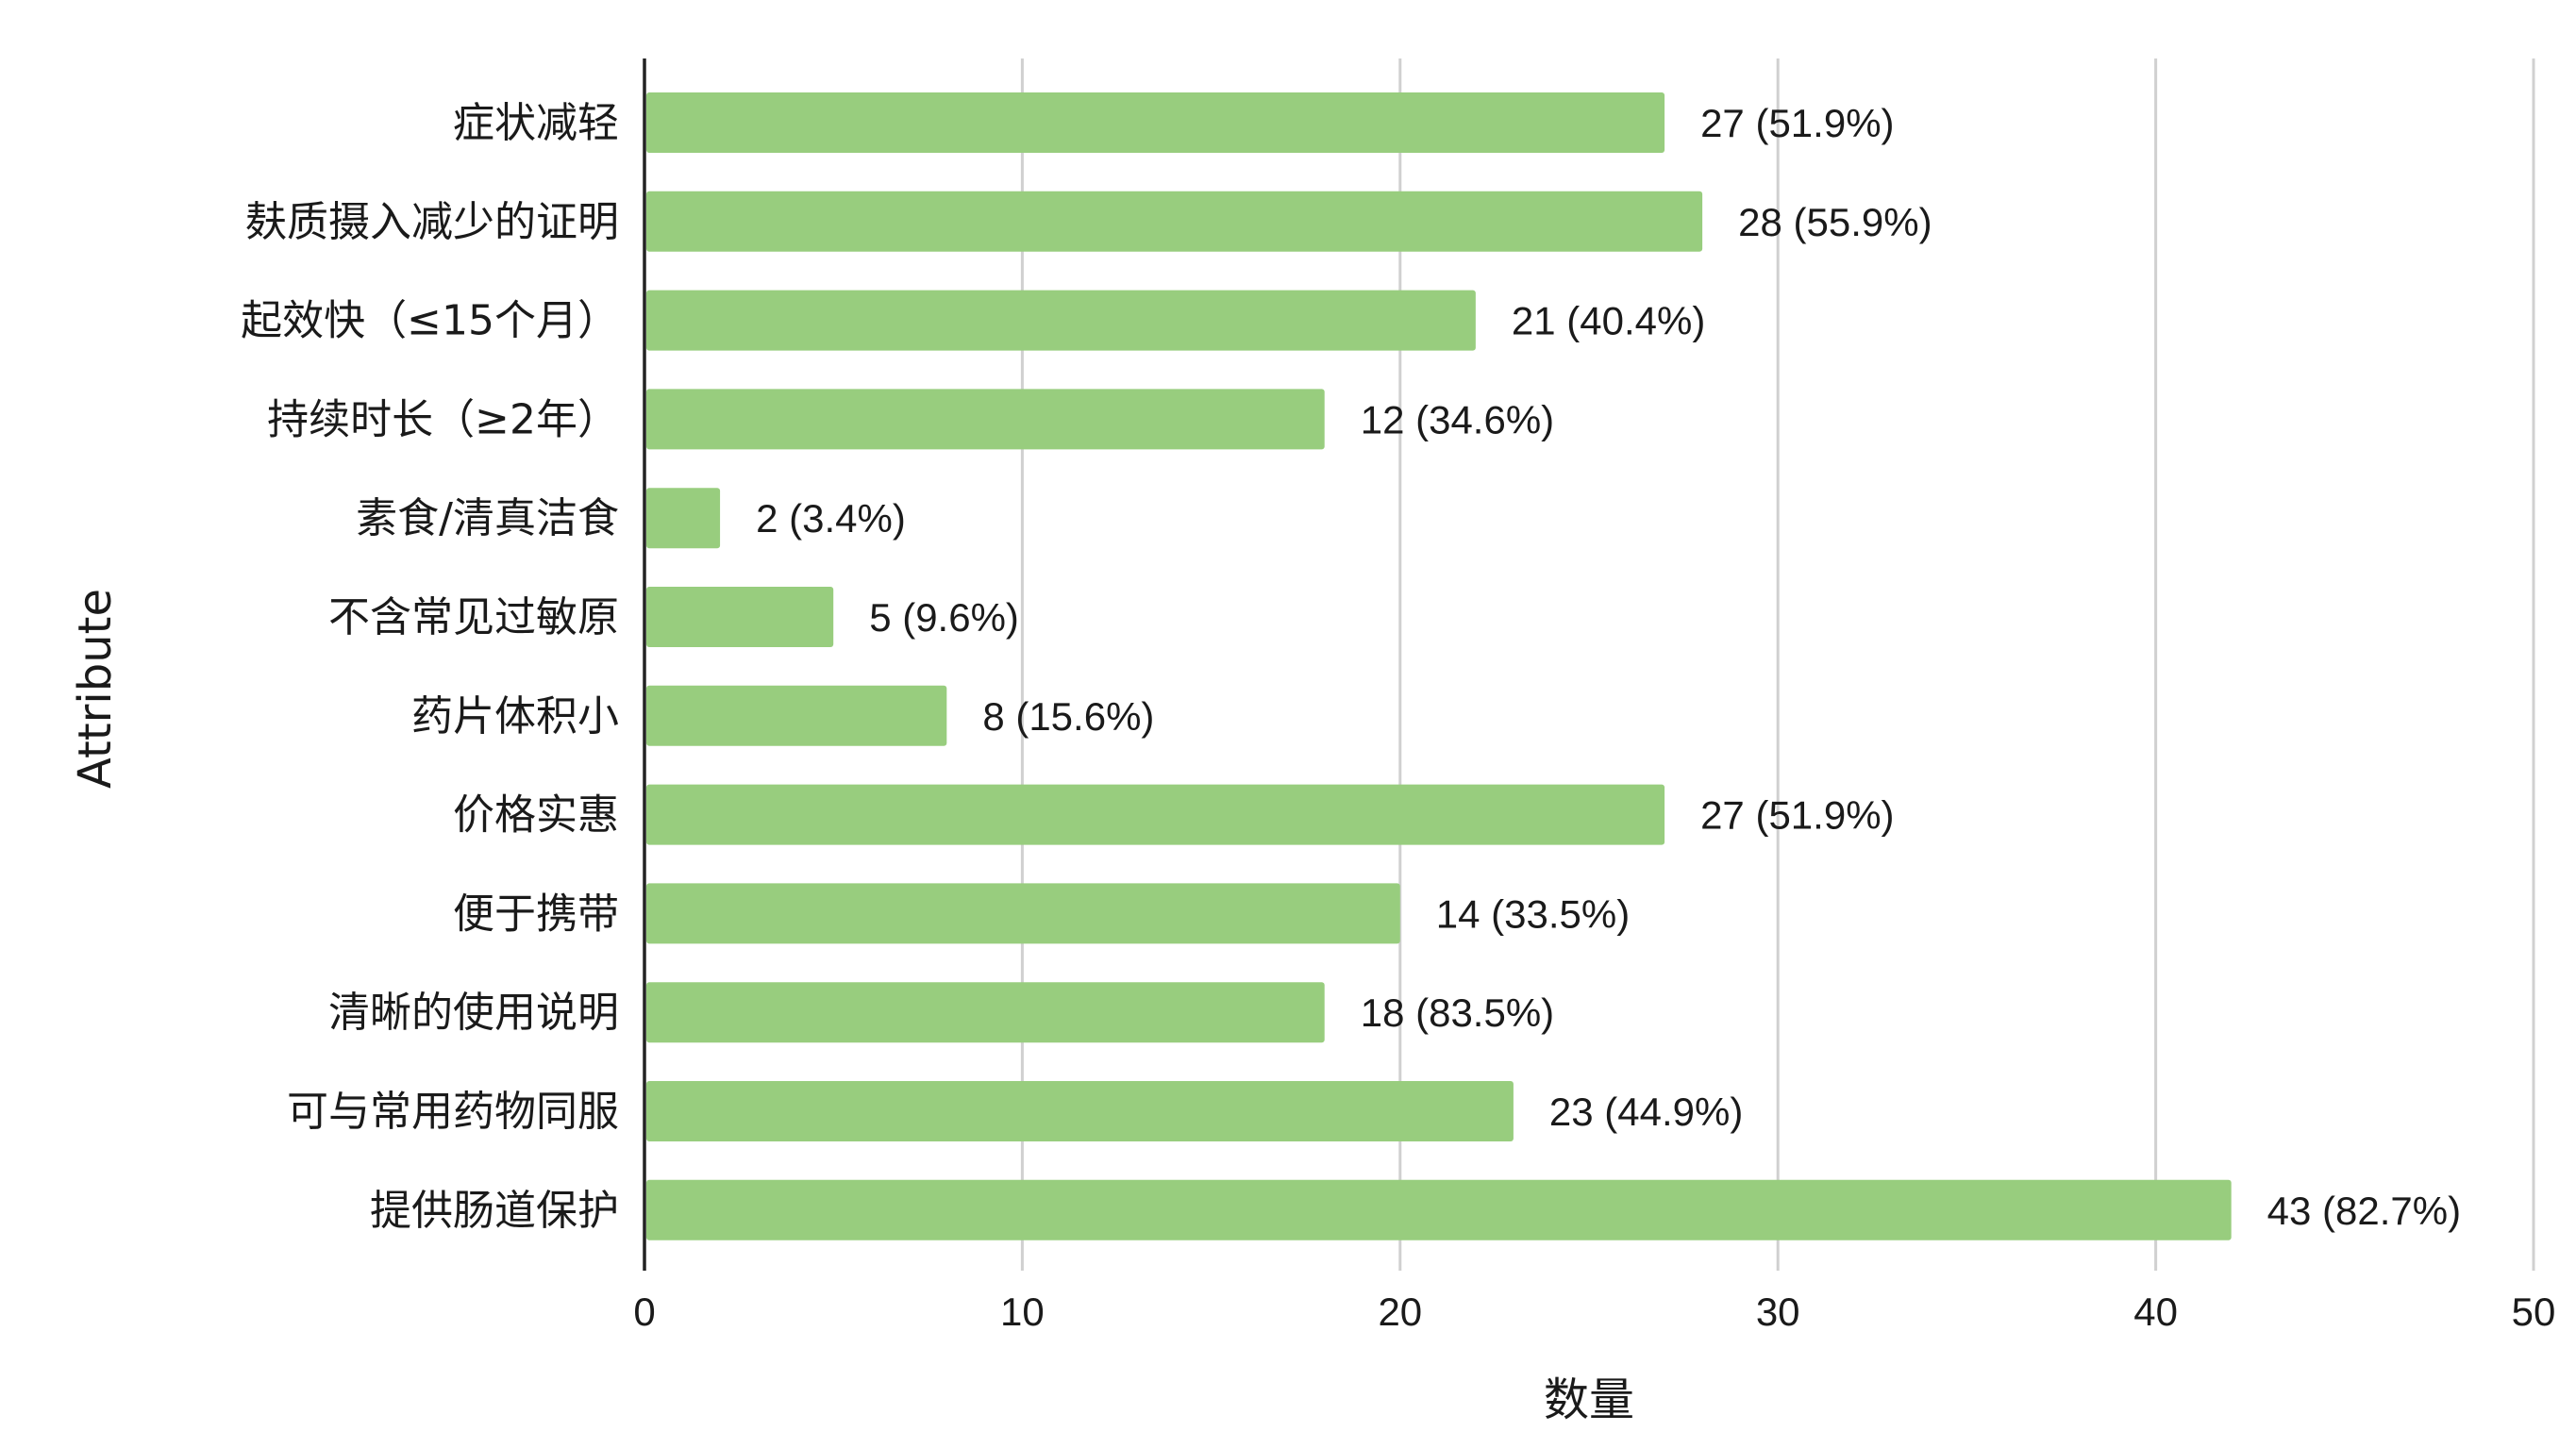 This screenshot has width=2576, height=1448. Describe the element at coordinates (1457, 419) in the screenshot. I see `data-label: 12 (34.6%)` at that location.